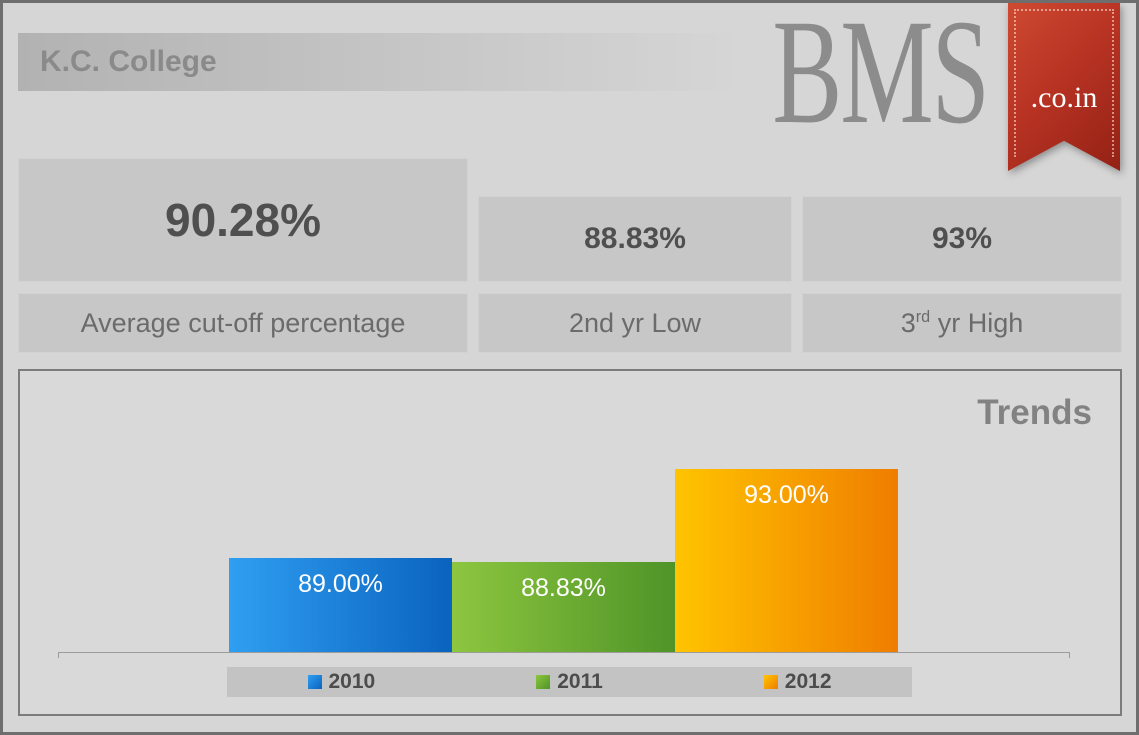  Describe the element at coordinates (314, 682) in the screenshot. I see `legend-swatch-2010` at that location.